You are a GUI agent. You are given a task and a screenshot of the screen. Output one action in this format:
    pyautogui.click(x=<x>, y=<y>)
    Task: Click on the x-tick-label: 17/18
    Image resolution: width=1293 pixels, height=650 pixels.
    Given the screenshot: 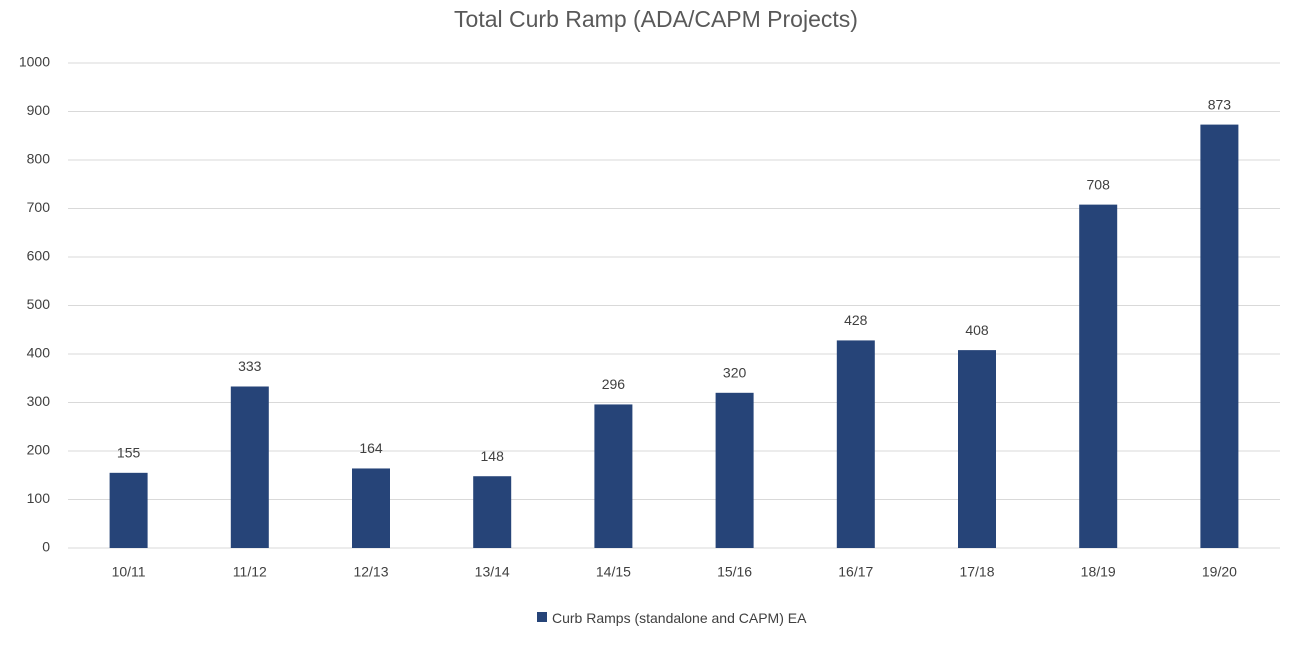 What is the action you would take?
    pyautogui.click(x=976, y=572)
    